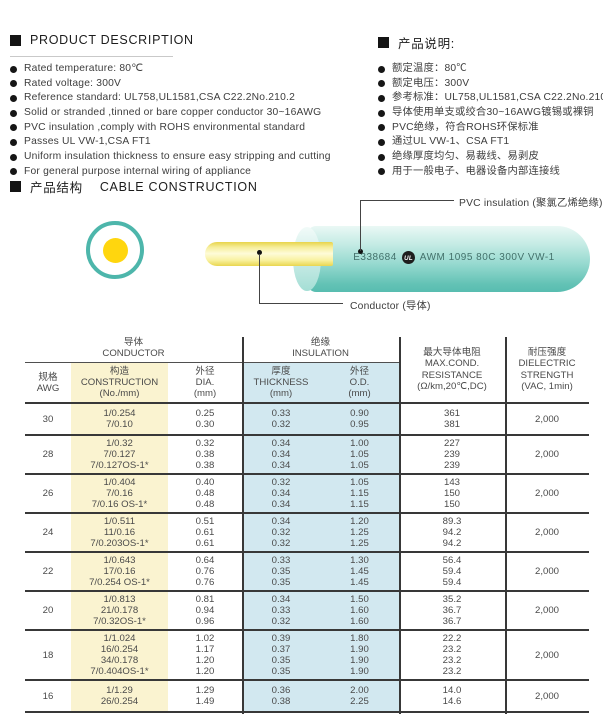 This screenshot has width=603, height=714. Describe the element at coordinates (383, 42) in the screenshot. I see `section-square-icon` at that location.